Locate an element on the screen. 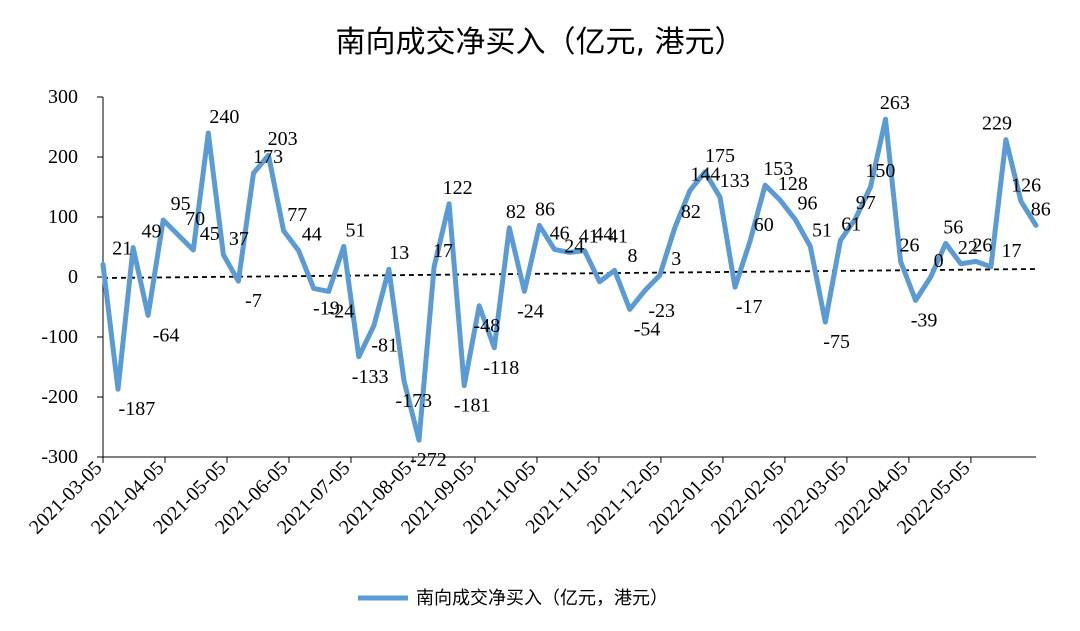 Image resolution: width=1080 pixels, height=631 pixels. y-tick-label: -100 is located at coordinates (59, 337).